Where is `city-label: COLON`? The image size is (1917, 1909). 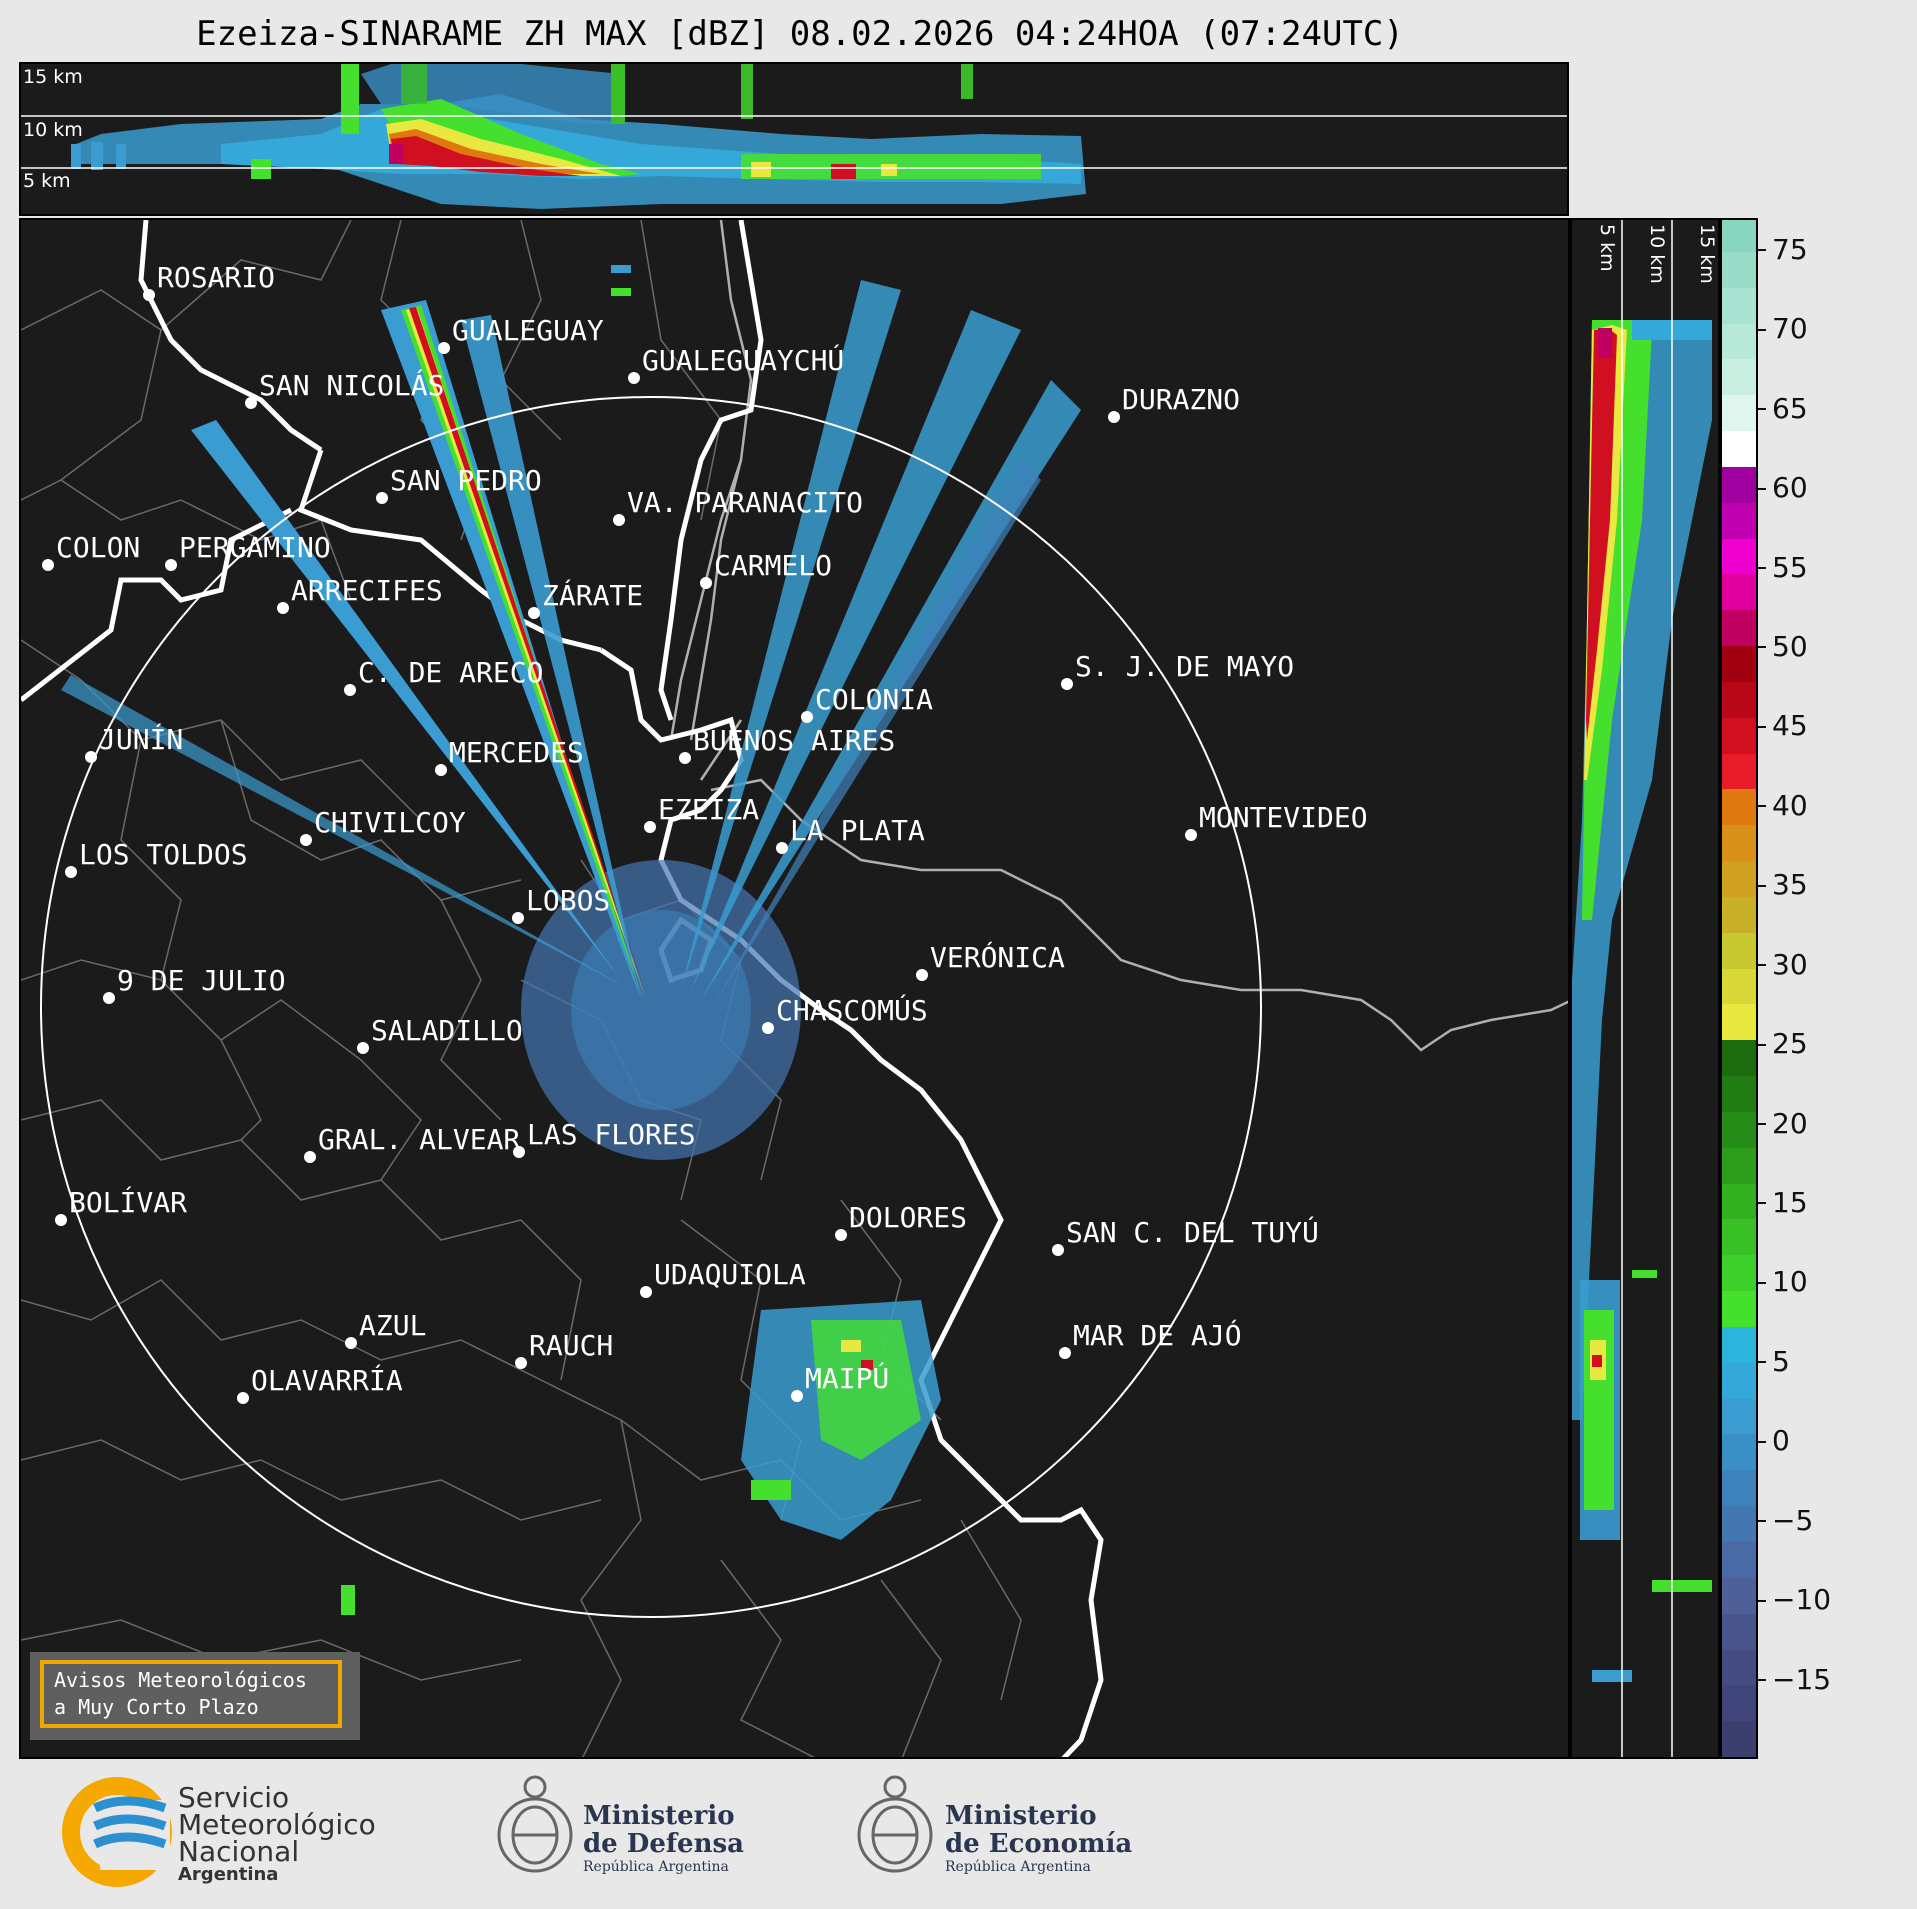 city-label: COLON is located at coordinates (98, 547).